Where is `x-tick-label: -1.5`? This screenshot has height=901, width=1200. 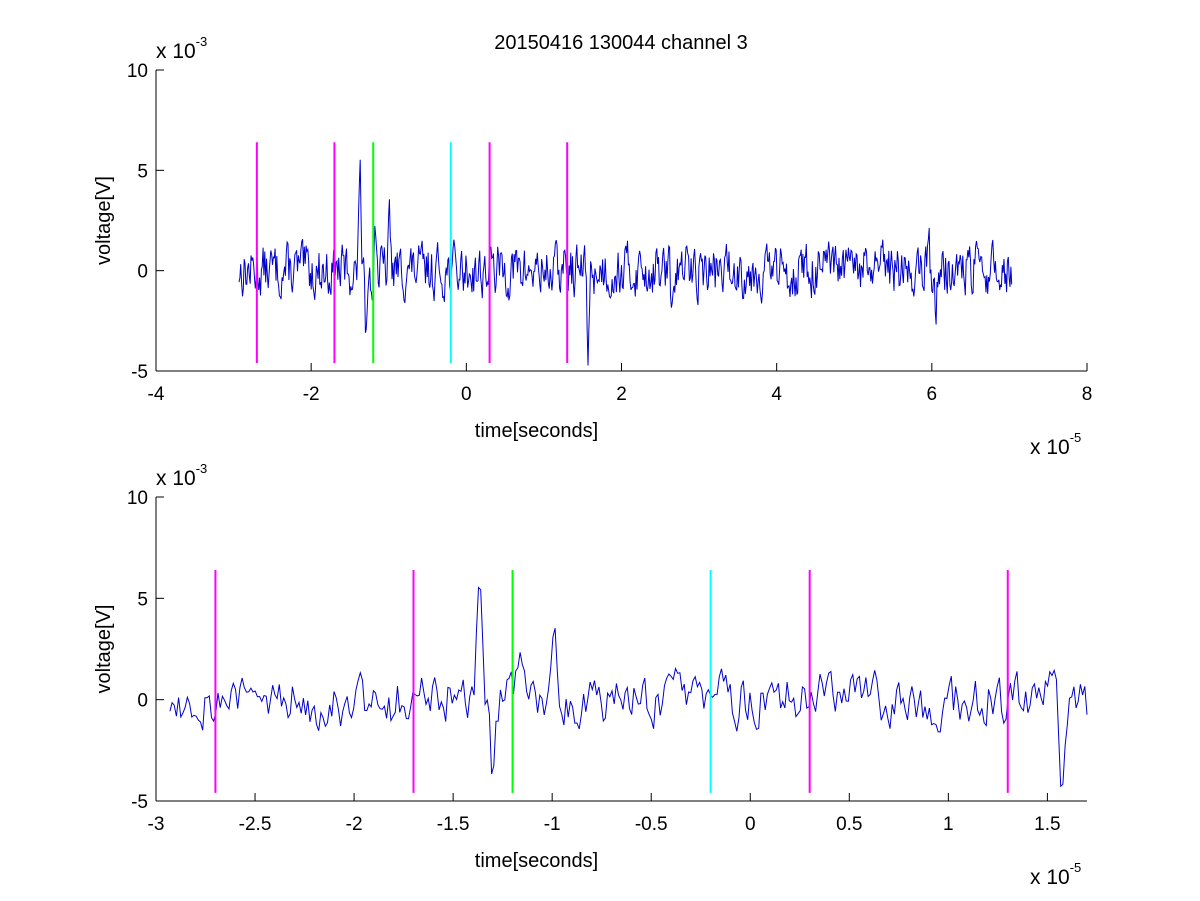
x-tick-label: -1.5 is located at coordinates (453, 824).